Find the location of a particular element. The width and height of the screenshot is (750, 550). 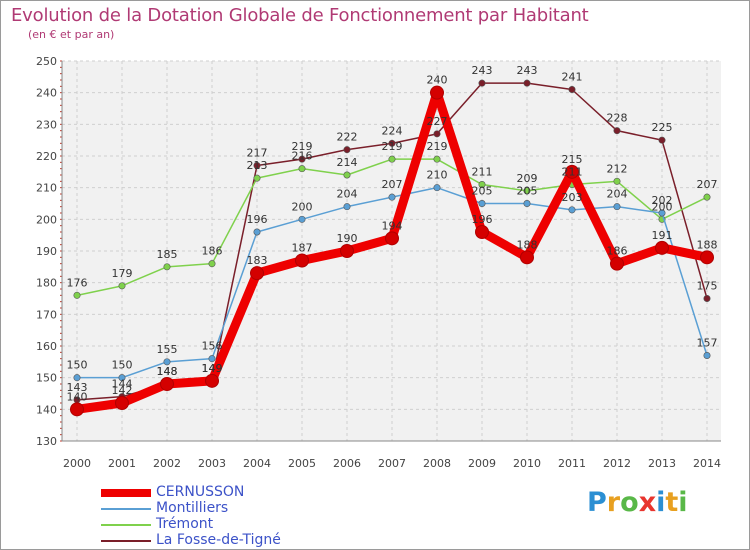

data-label: 216 is located at coordinates (302, 156).